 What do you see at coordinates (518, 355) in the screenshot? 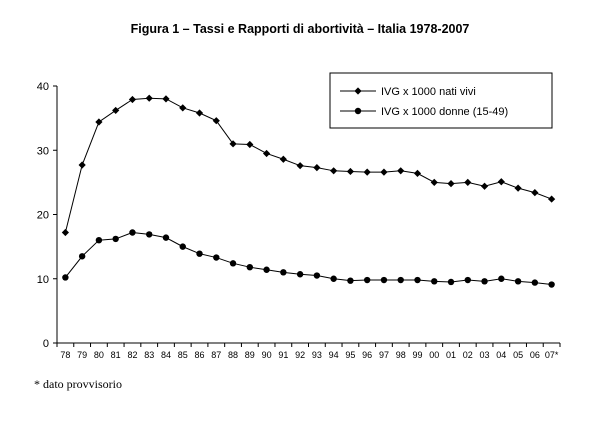
I see `x-tick-label: 05` at bounding box center [518, 355].